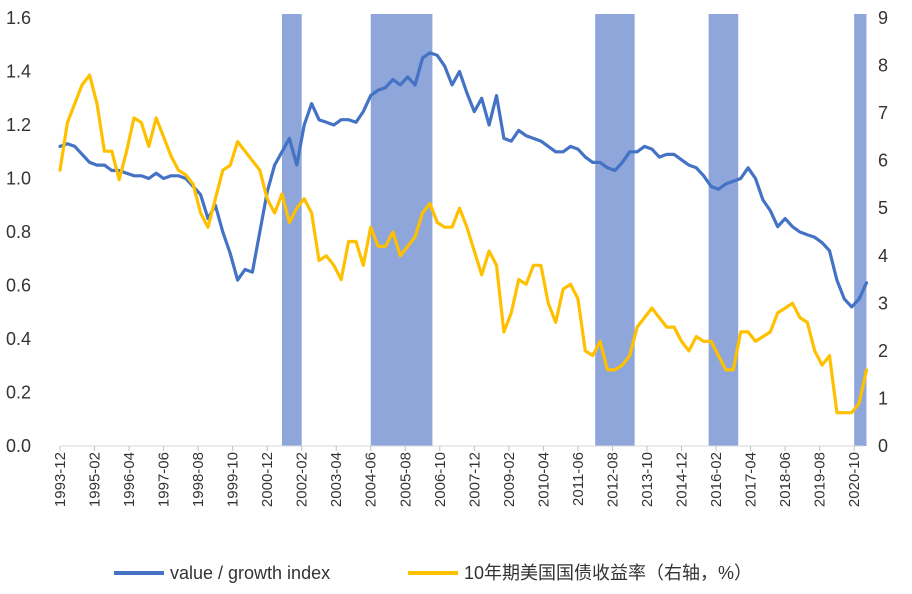  What do you see at coordinates (883, 398) in the screenshot?
I see `y2-tick-label: 1` at bounding box center [883, 398].